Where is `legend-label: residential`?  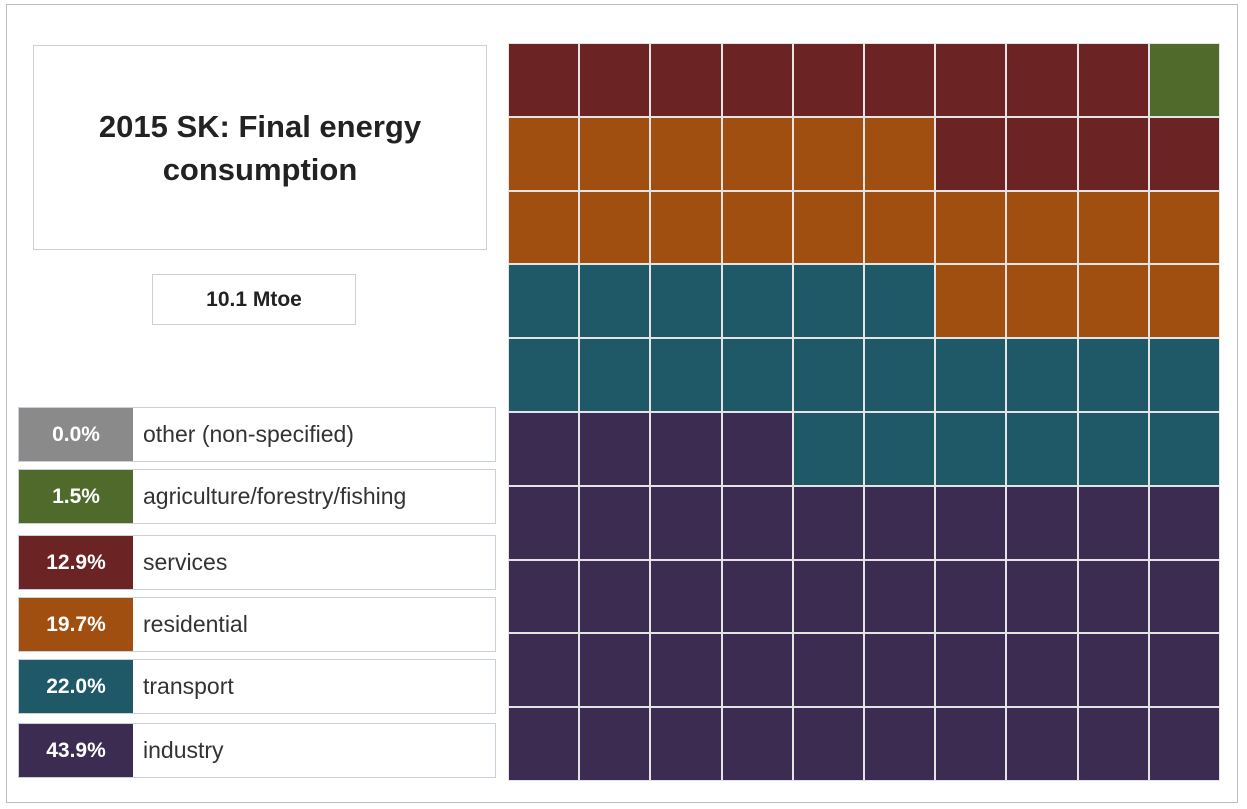 legend-label: residential is located at coordinates (195, 624).